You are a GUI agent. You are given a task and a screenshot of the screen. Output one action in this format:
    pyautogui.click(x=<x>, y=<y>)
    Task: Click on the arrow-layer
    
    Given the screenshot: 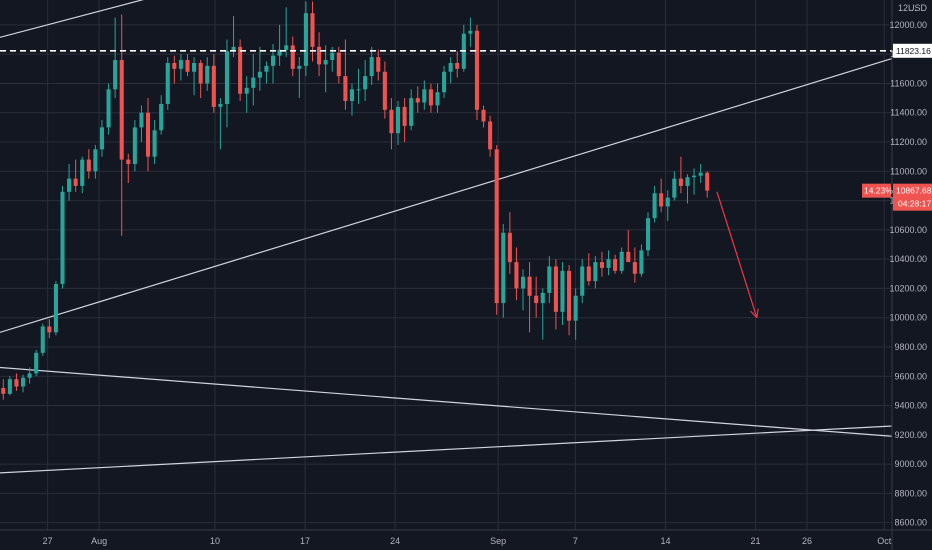 What is the action you would take?
    pyautogui.click(x=737, y=255)
    